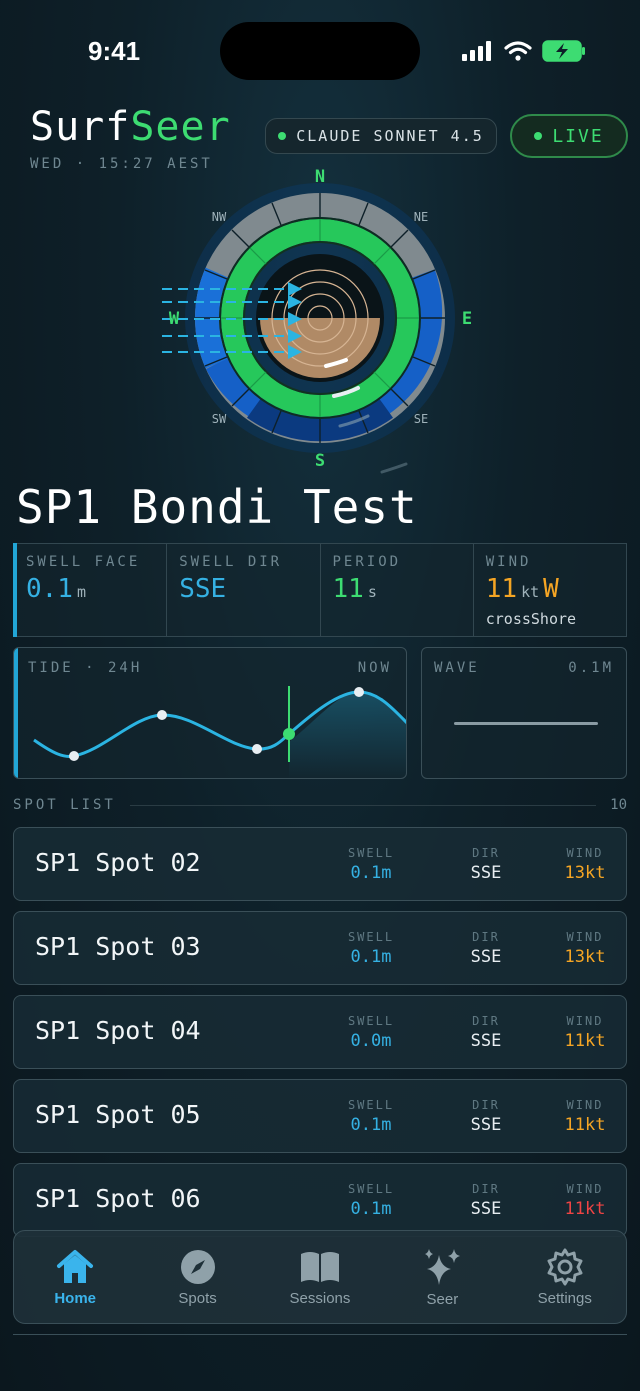 Image resolution: width=640 pixels, height=1391 pixels. Describe the element at coordinates (217, 507) in the screenshot. I see `spot-title: SP1 Bondi Test` at that location.